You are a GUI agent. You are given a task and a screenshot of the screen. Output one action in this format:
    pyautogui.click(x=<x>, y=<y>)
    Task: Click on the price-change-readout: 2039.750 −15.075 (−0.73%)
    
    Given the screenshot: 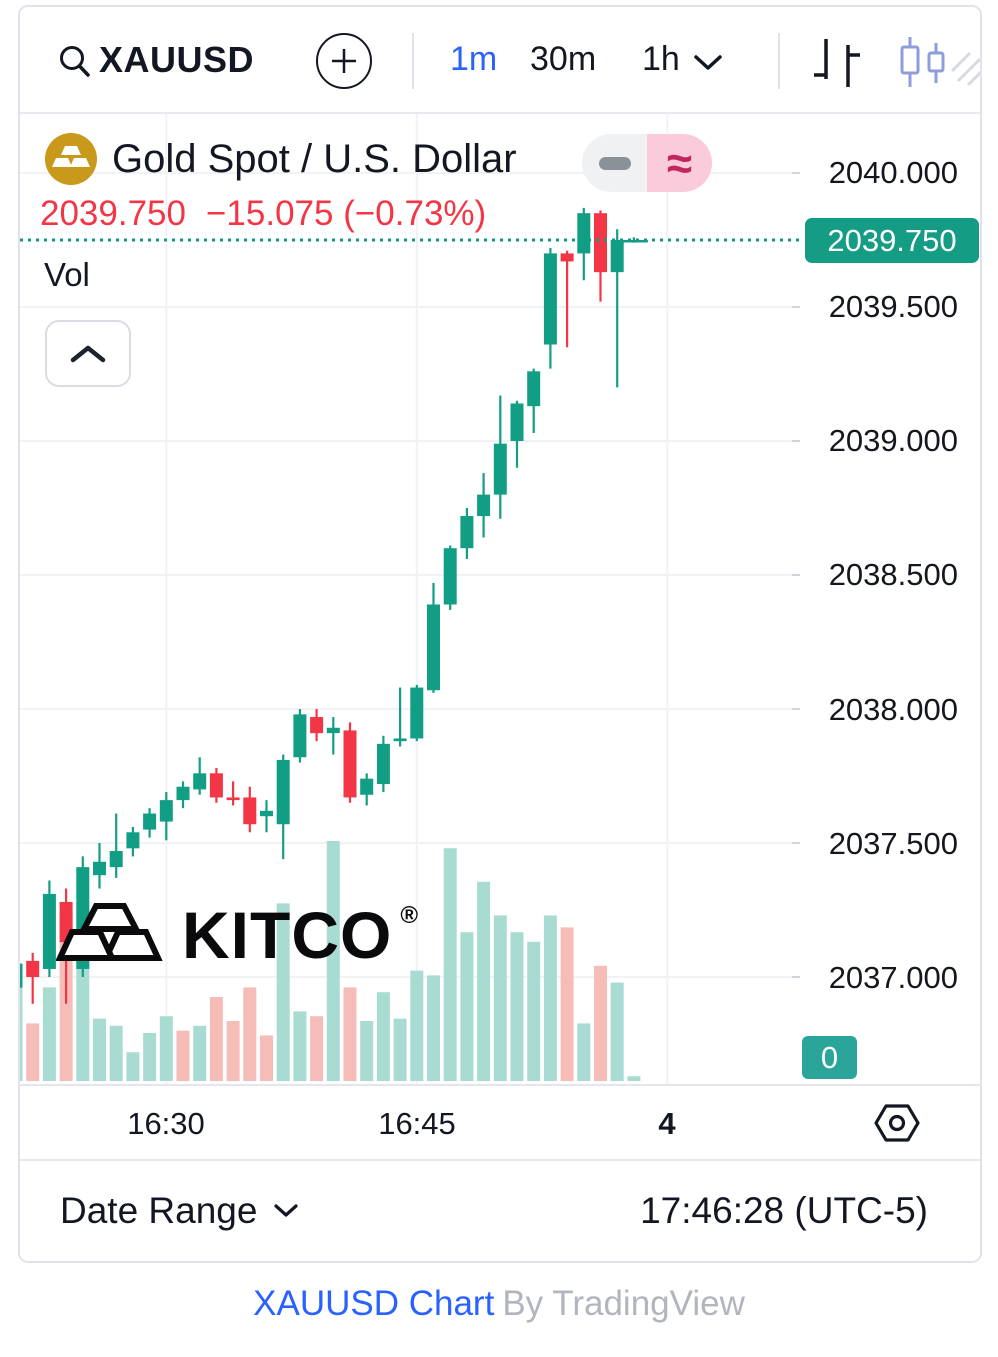 What is the action you would take?
    pyautogui.click(x=263, y=214)
    